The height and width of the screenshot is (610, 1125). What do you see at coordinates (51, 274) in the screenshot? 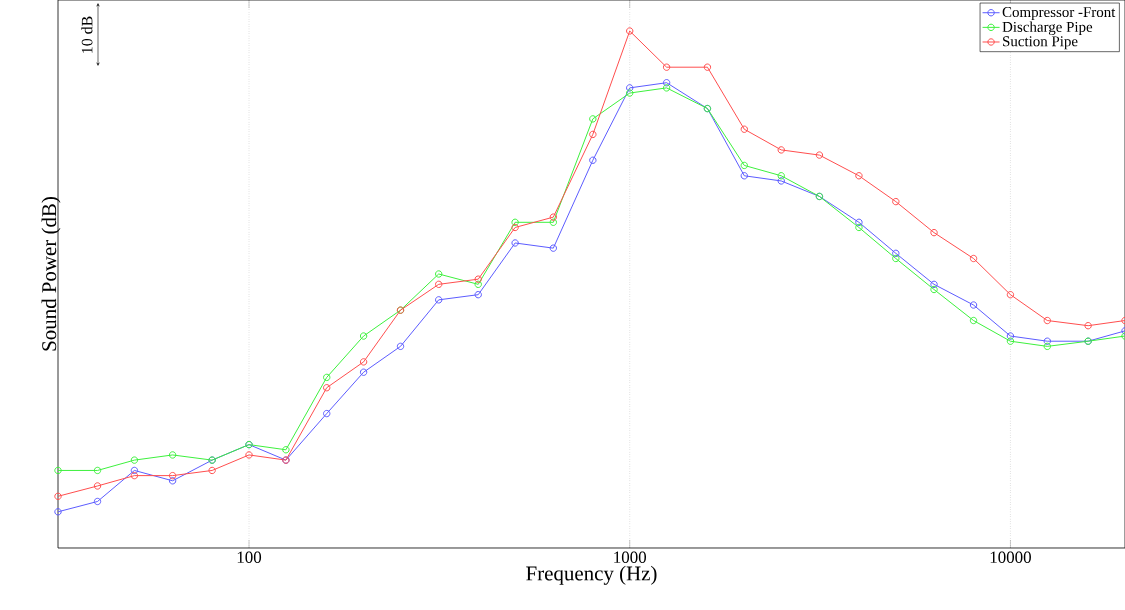
I see `y-axis-title: Sound Power (dB)` at bounding box center [51, 274].